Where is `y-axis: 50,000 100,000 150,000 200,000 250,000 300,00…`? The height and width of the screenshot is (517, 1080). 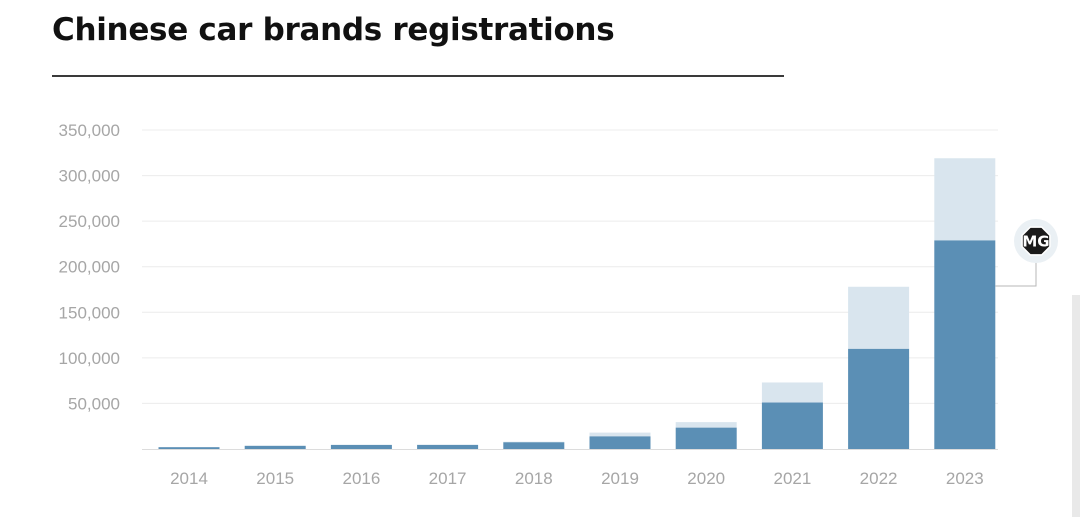 y-axis: 50,000 100,000 150,000 200,000 250,000 300,00… is located at coordinates (89, 267).